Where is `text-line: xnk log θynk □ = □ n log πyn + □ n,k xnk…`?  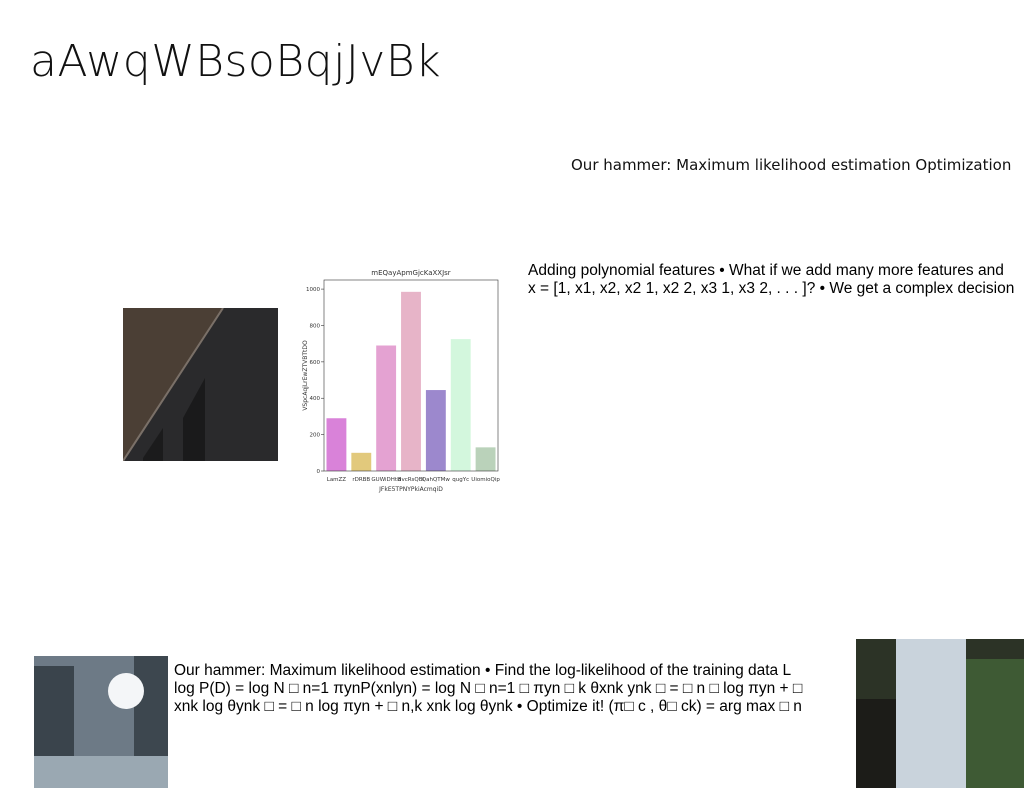
text-line: xnk log θynk □ = □ n log πyn + □ n,k xnk… is located at coordinates (488, 706).